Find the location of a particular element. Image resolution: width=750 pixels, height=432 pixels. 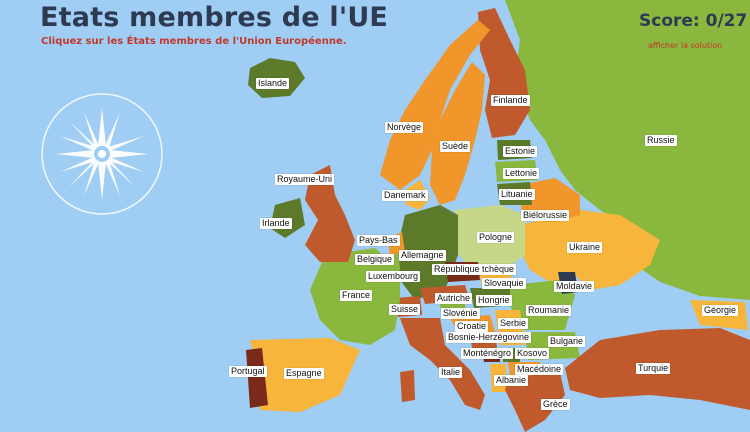

label-slovaquie: Slovaquie is located at coordinates (504, 283).